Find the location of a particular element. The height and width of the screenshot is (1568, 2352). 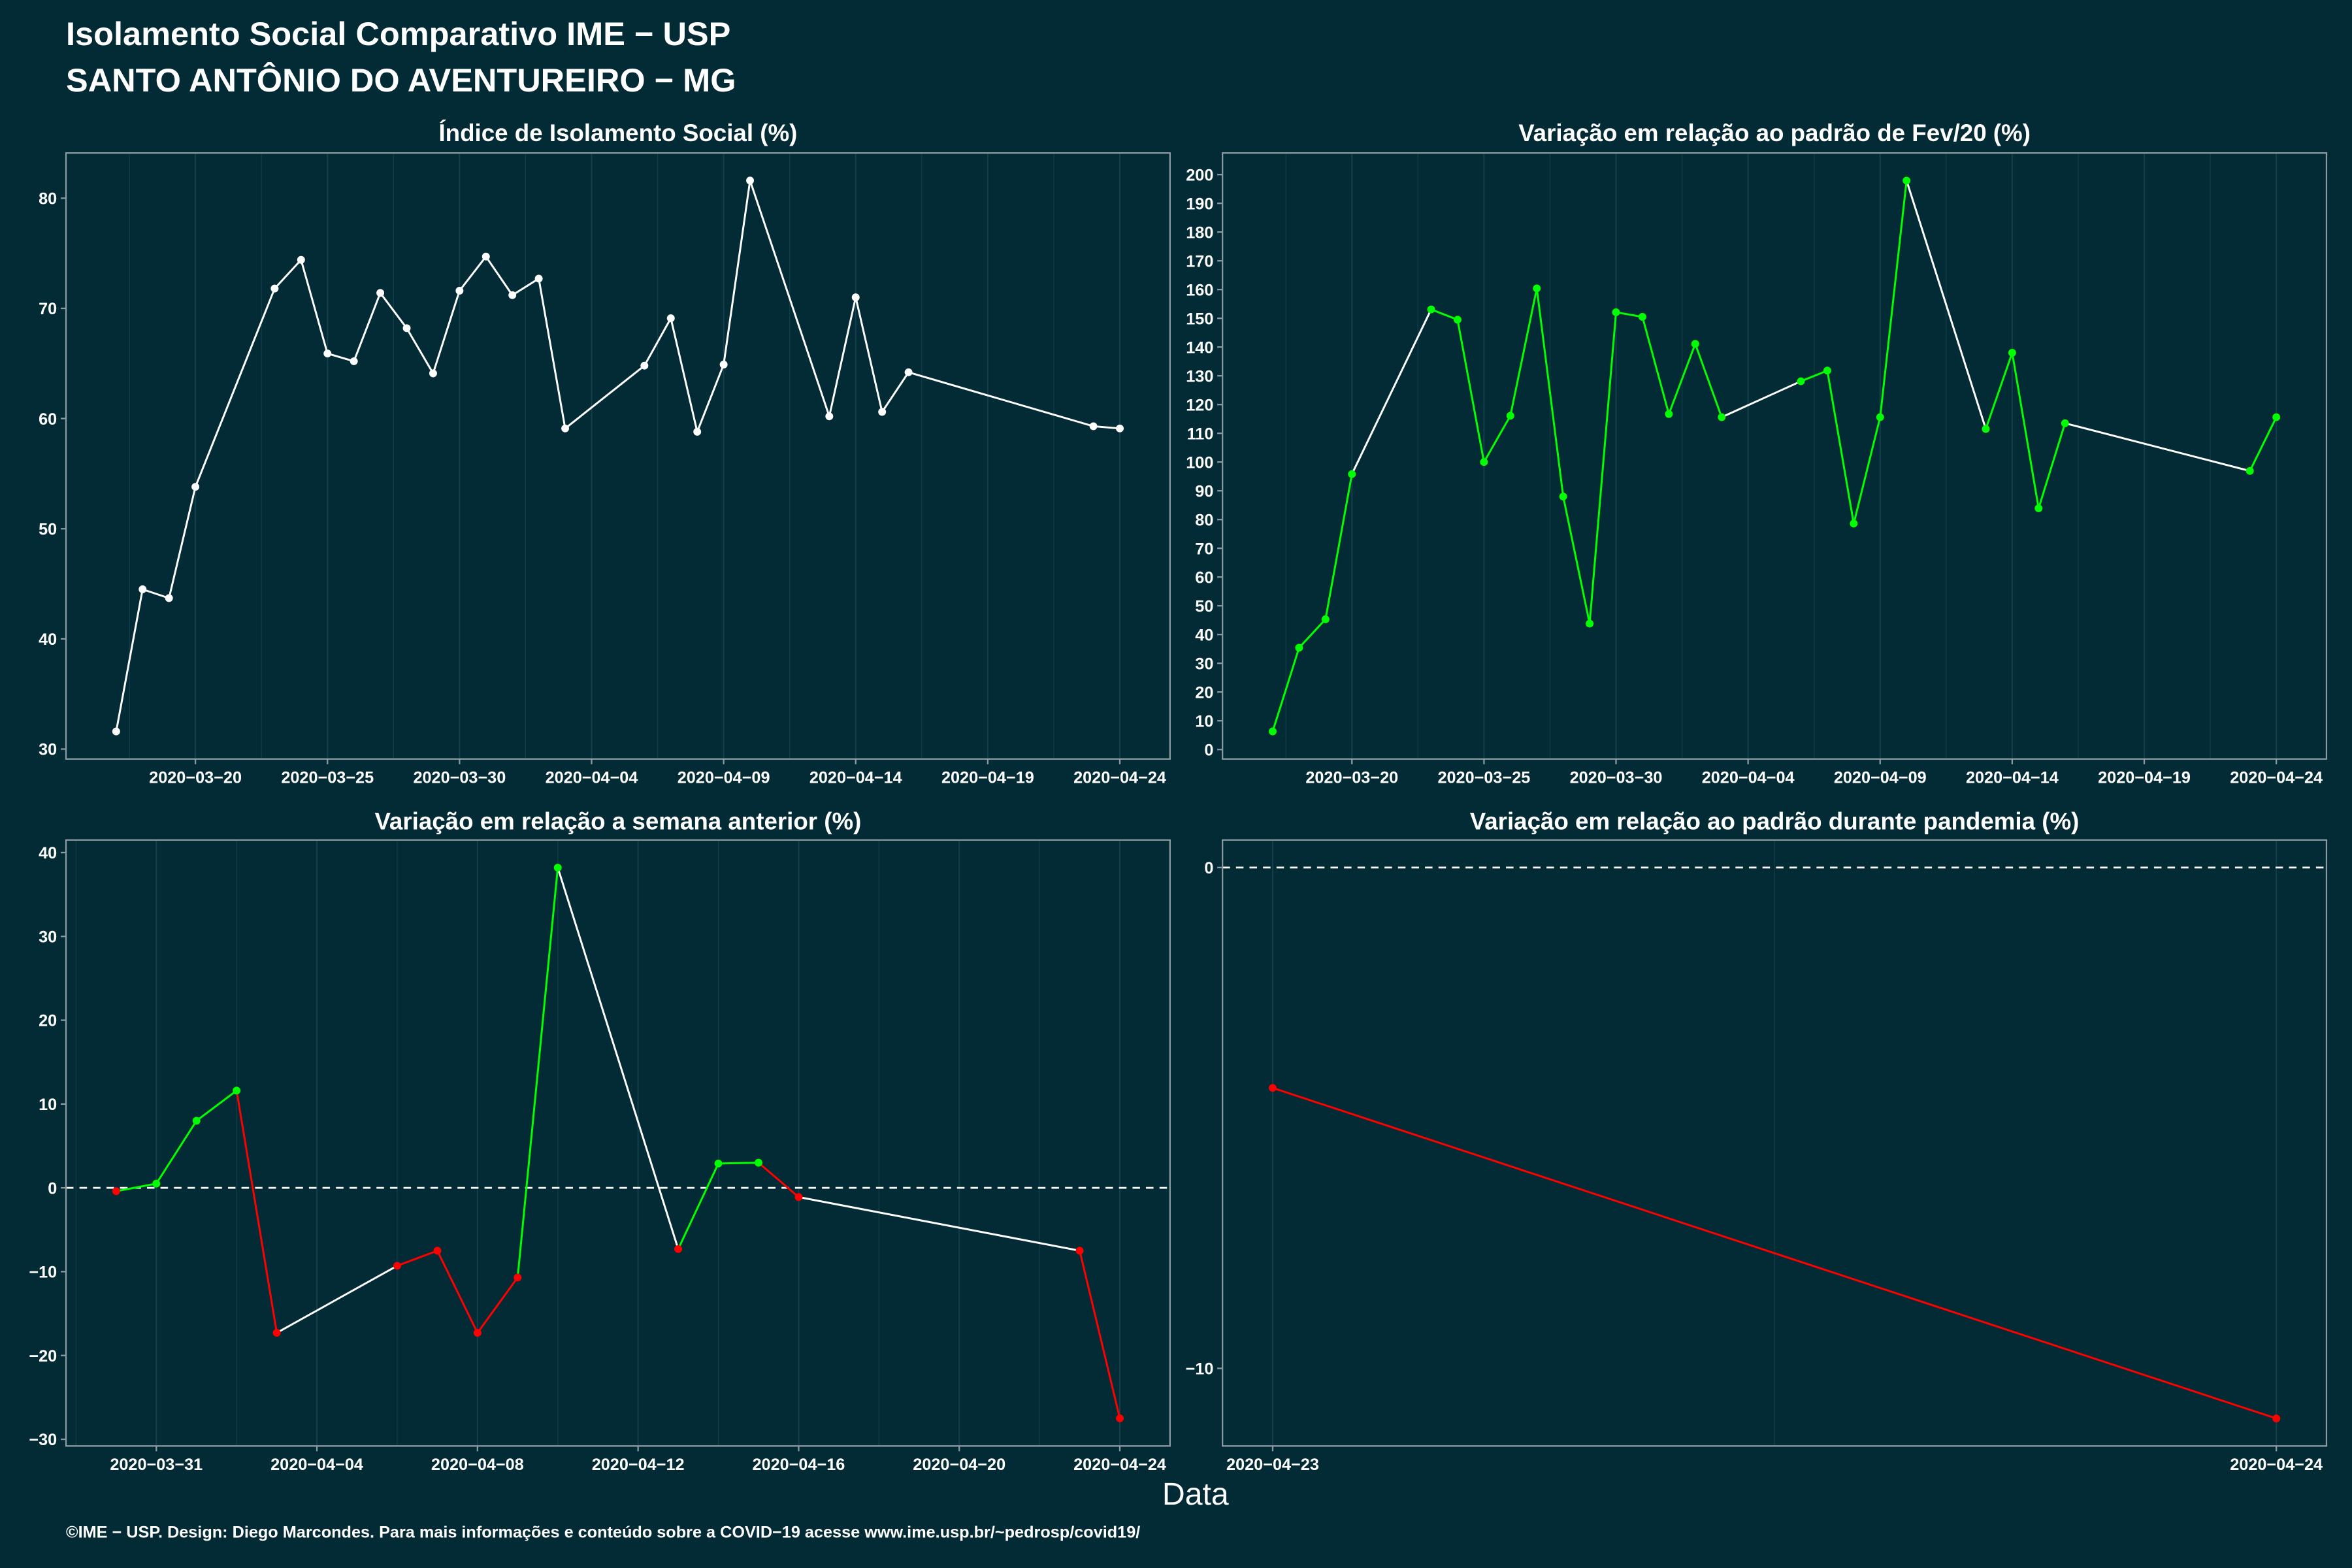

y-tick-label: 80 is located at coordinates (48, 199).